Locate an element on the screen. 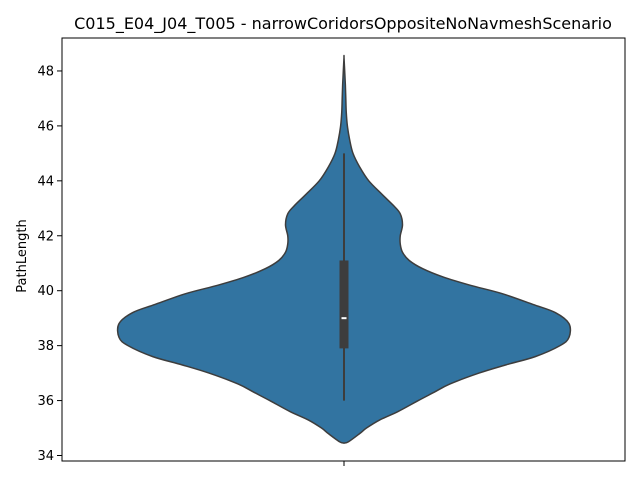 The width and height of the screenshot is (640, 480). iqr-box is located at coordinates (344, 304).